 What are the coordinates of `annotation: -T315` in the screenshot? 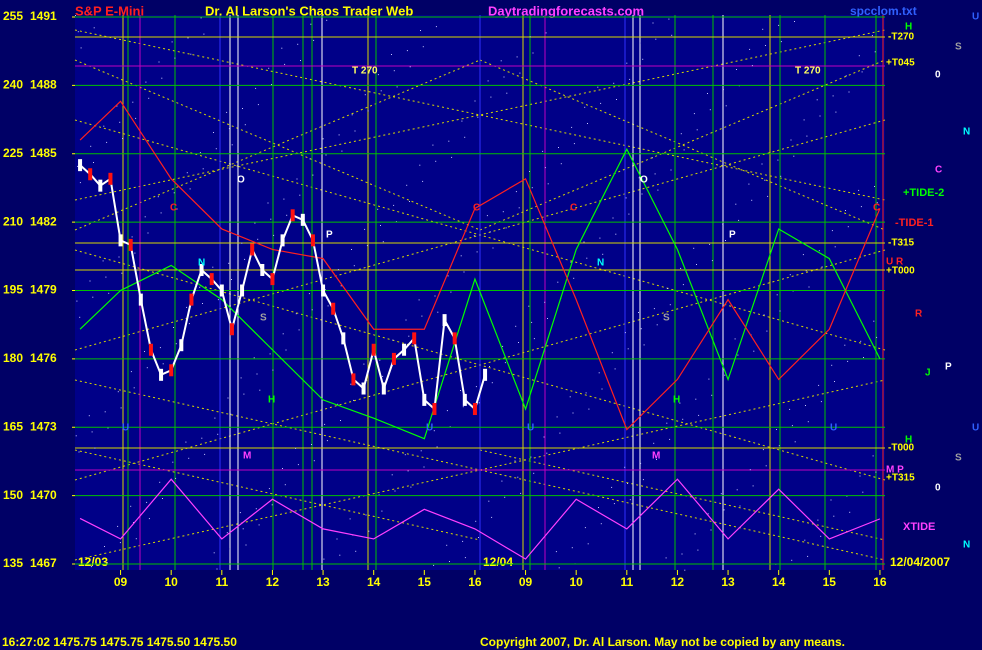 It's located at (901, 243).